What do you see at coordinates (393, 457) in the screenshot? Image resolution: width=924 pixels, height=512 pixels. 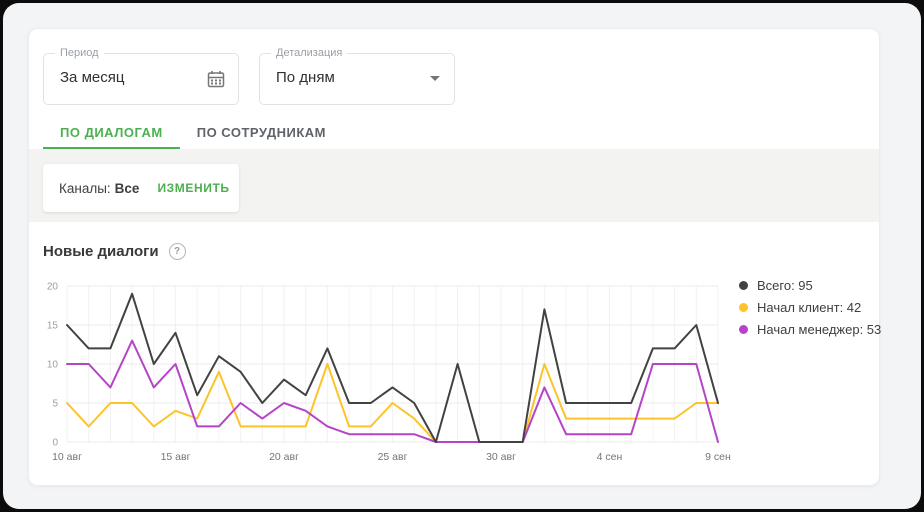 I see `svg-text: 25 авг` at bounding box center [393, 457].